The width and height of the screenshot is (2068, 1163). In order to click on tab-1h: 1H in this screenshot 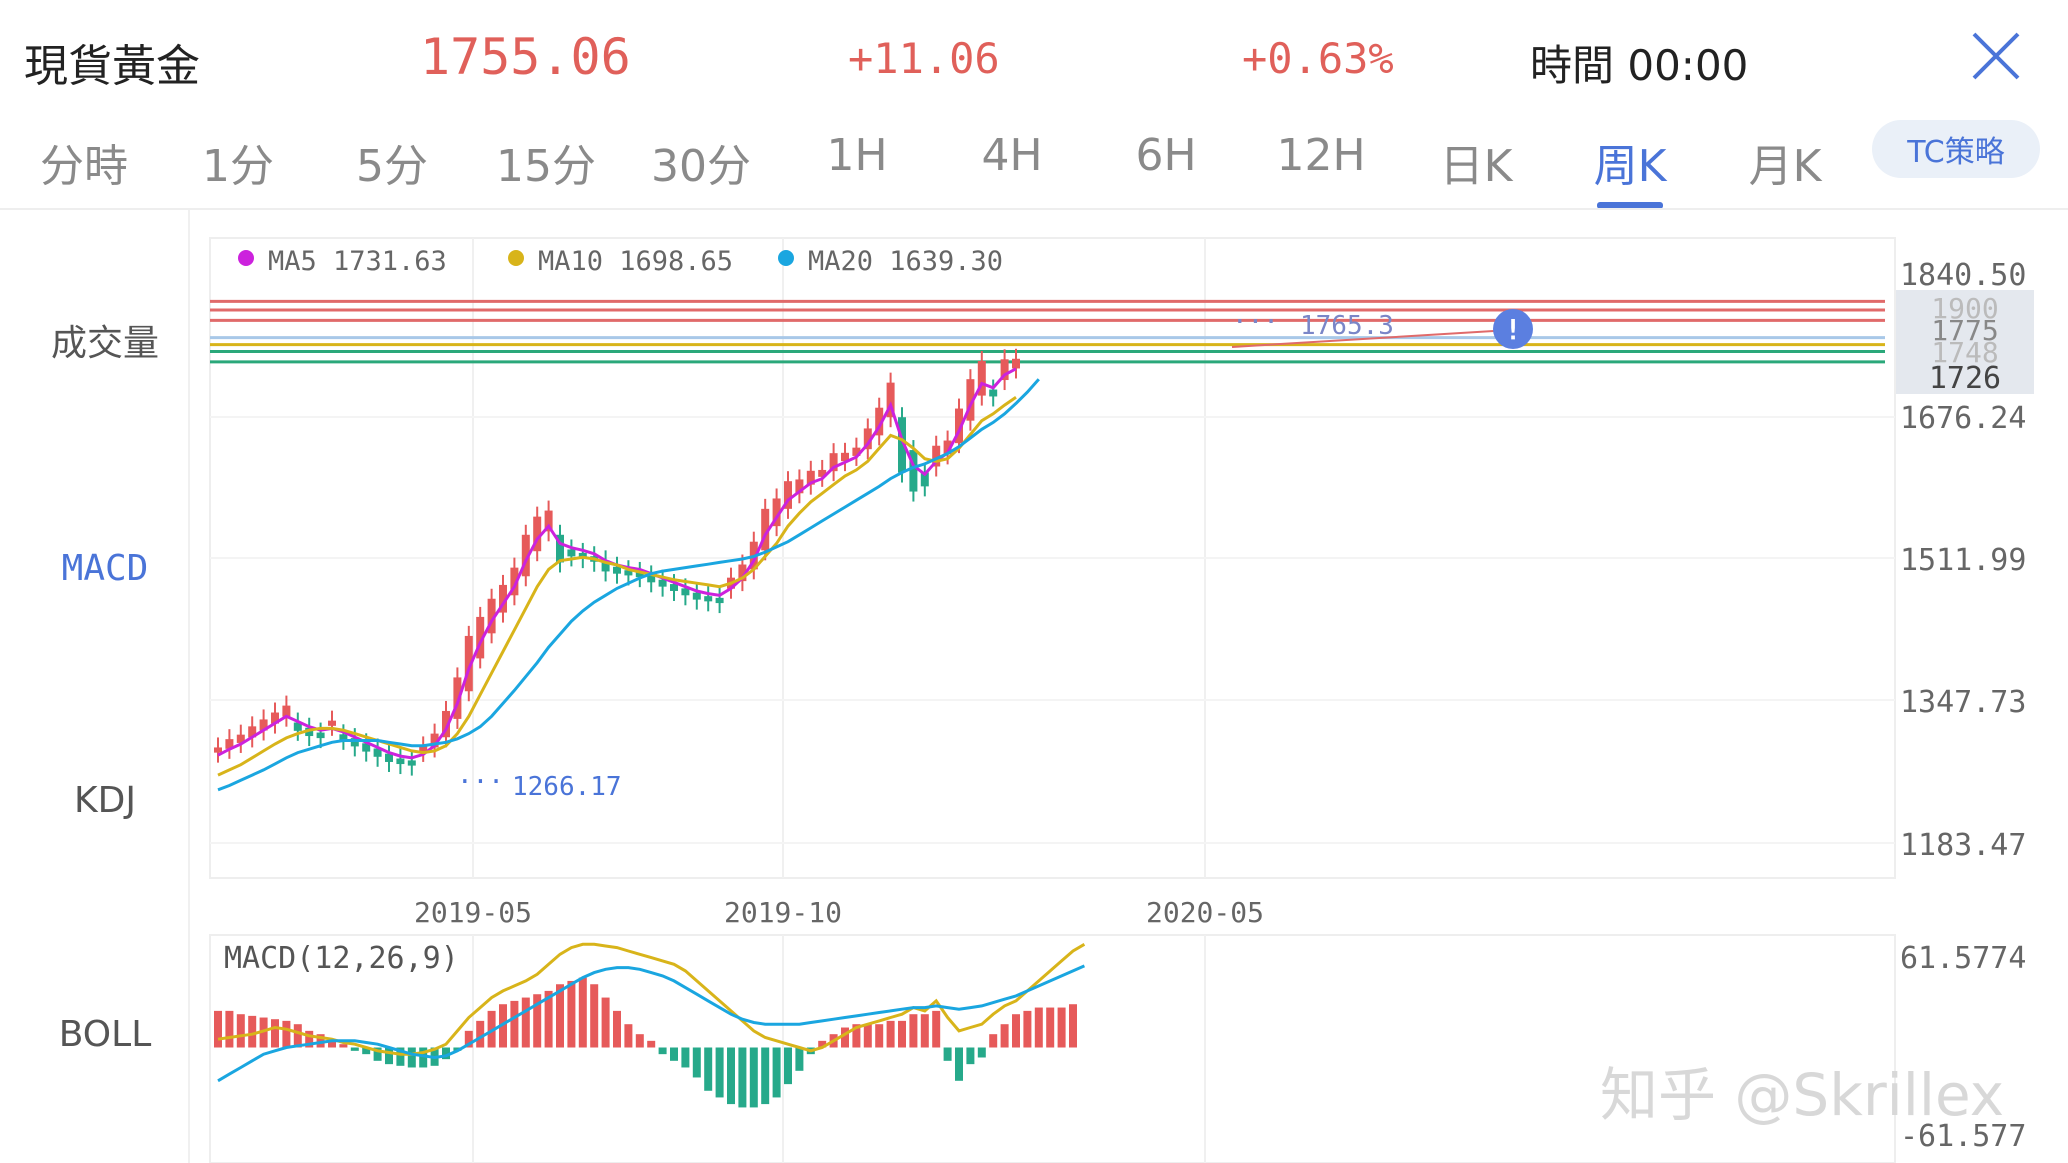, I will do `click(857, 155)`.